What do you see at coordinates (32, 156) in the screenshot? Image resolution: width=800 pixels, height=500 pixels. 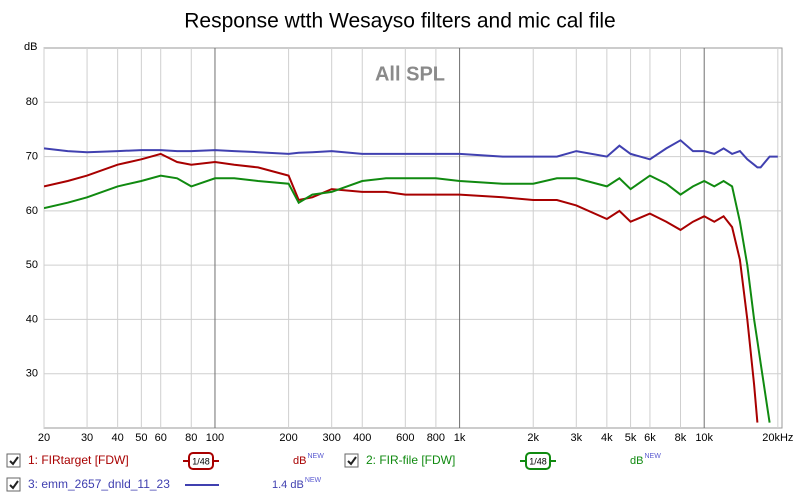 I see `y-tick-label: 70` at bounding box center [32, 156].